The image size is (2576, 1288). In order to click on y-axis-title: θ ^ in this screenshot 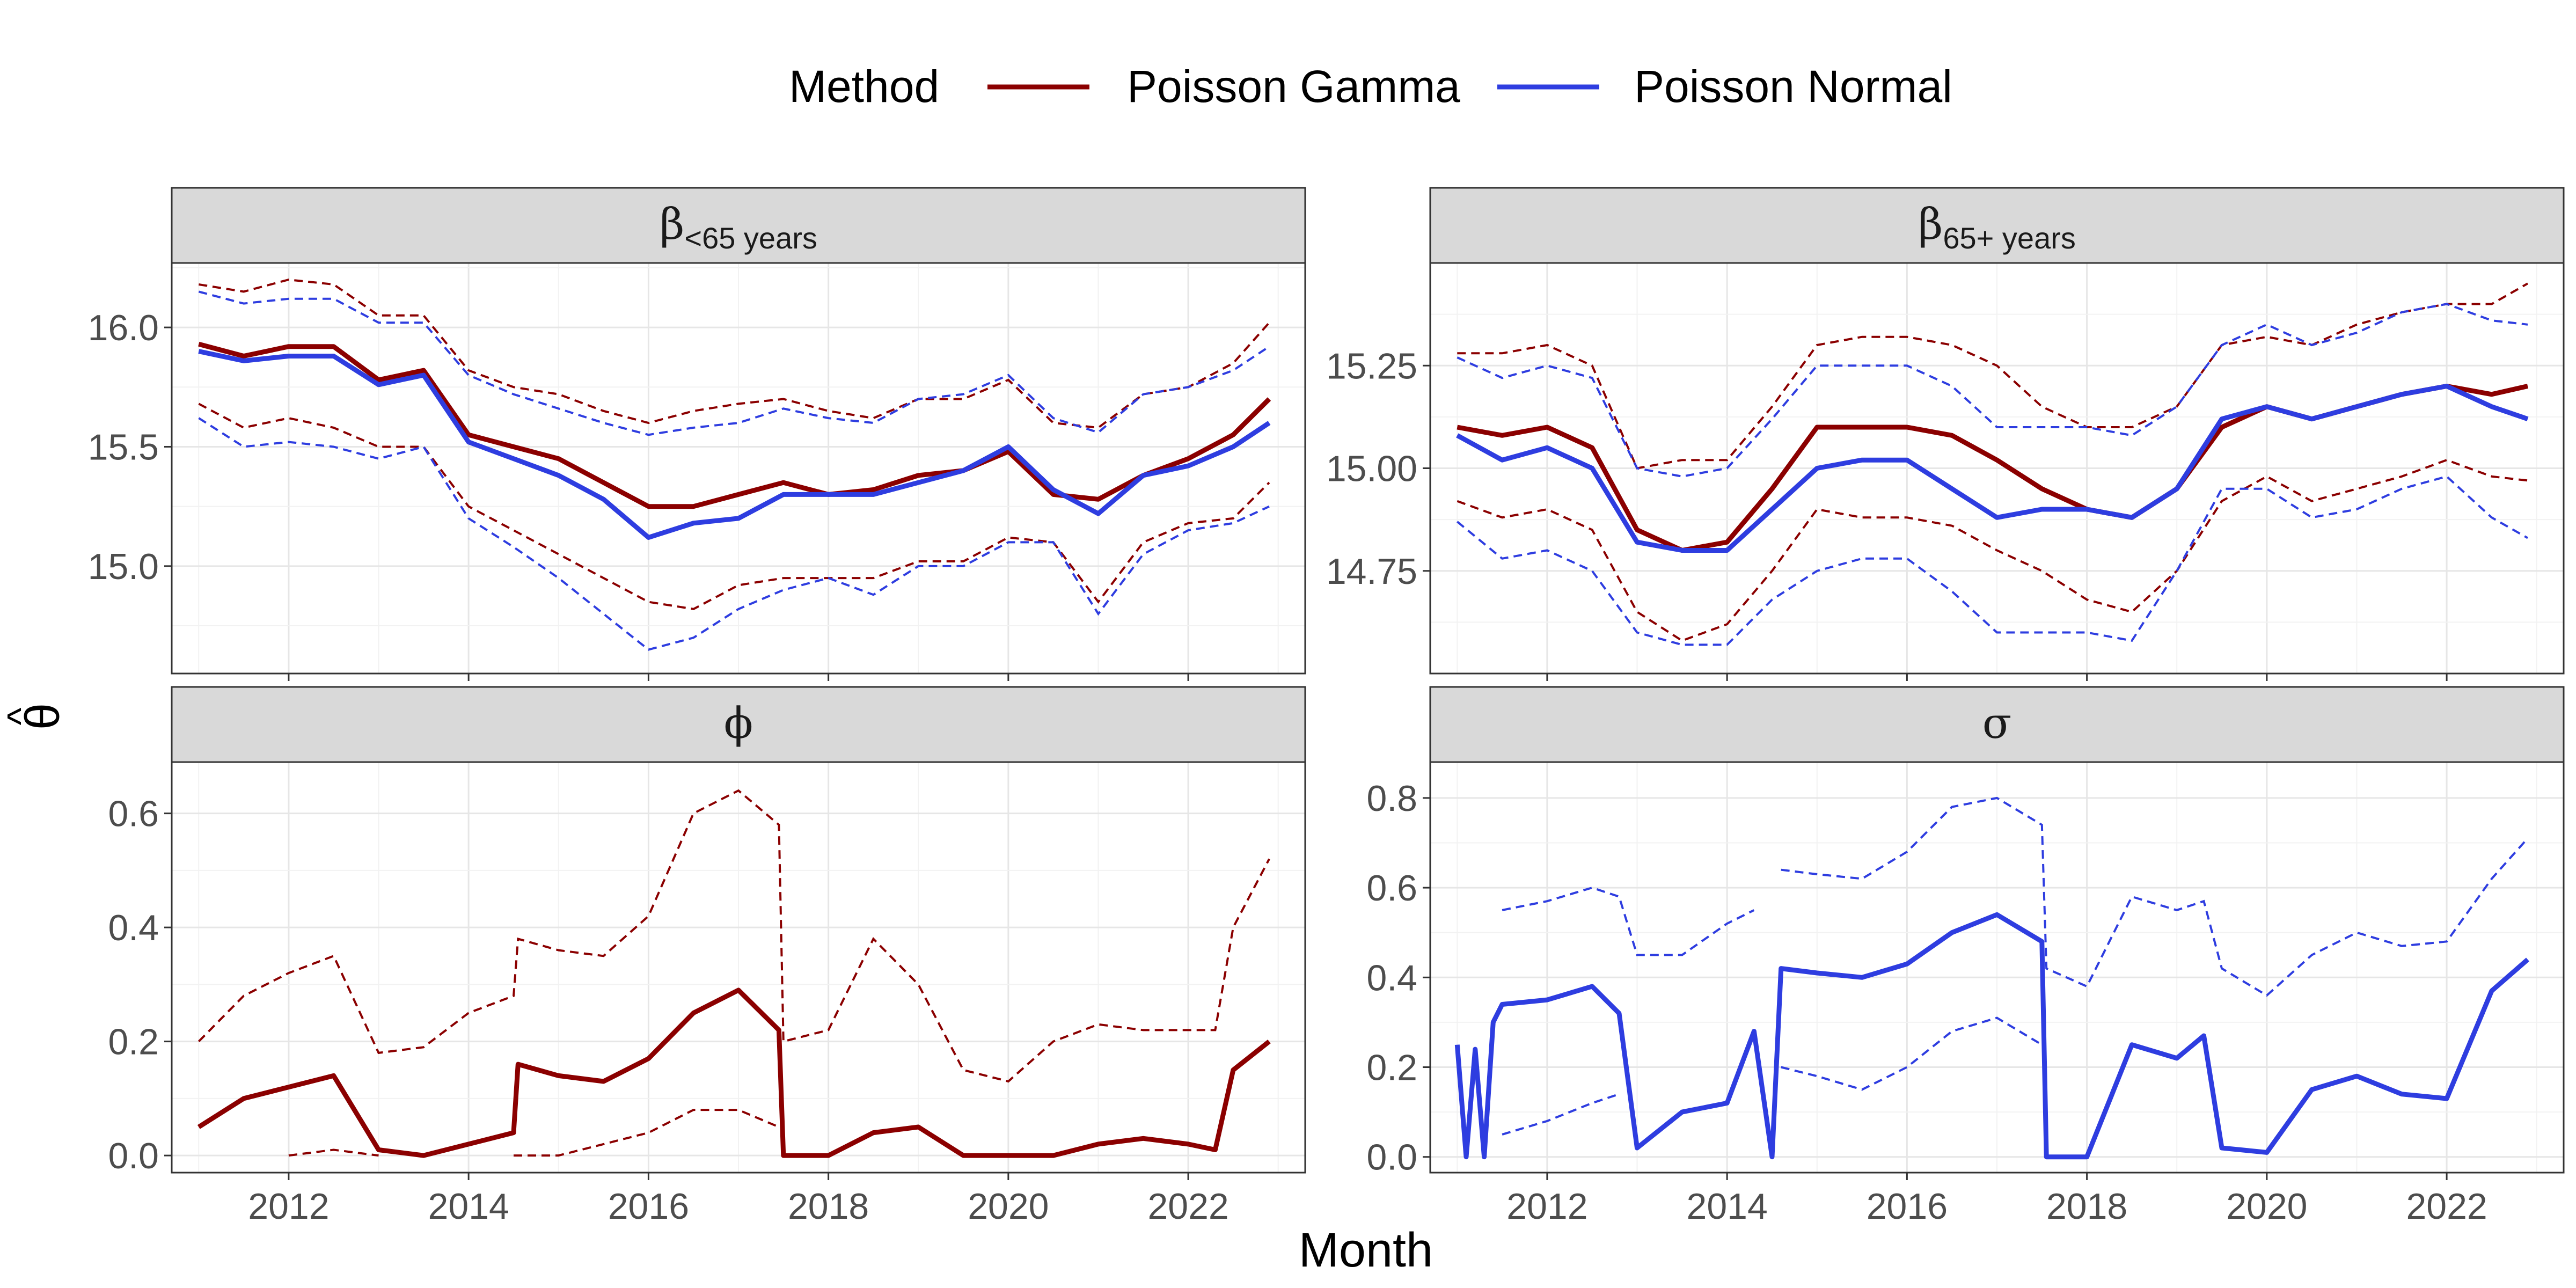, I will do `click(35, 716)`.